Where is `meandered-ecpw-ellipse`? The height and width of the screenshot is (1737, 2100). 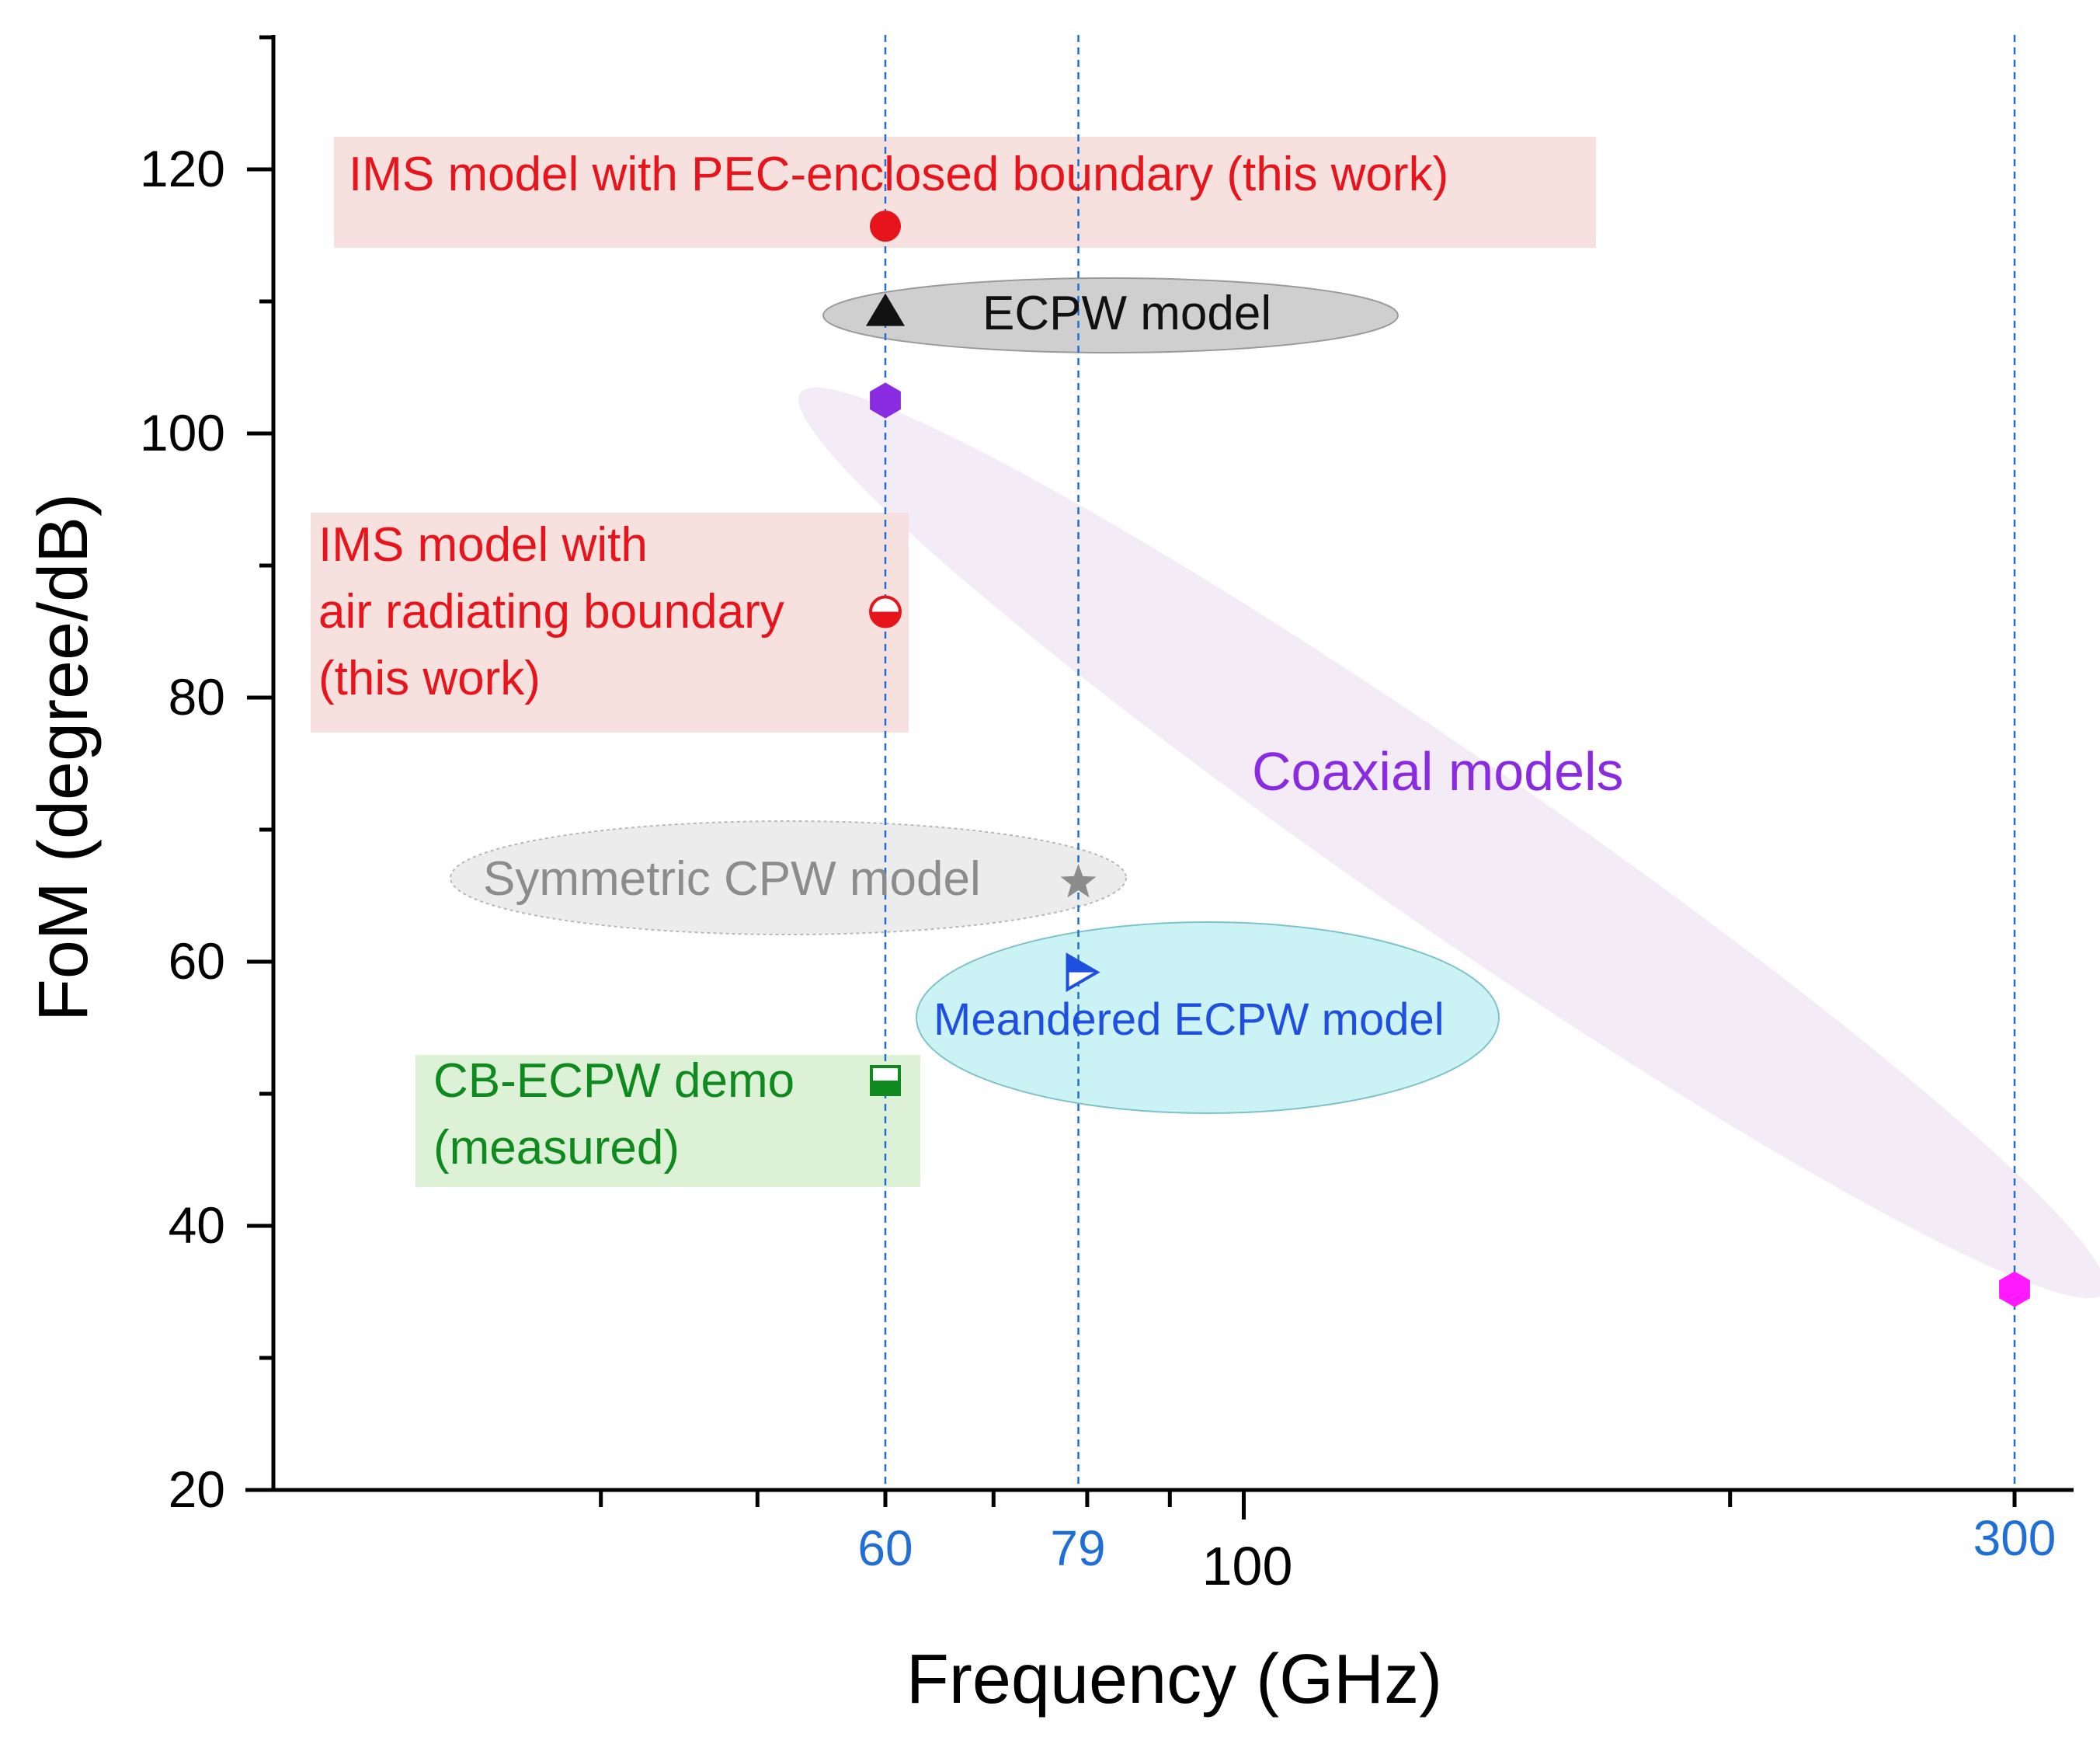
meandered-ecpw-ellipse is located at coordinates (1208, 1017).